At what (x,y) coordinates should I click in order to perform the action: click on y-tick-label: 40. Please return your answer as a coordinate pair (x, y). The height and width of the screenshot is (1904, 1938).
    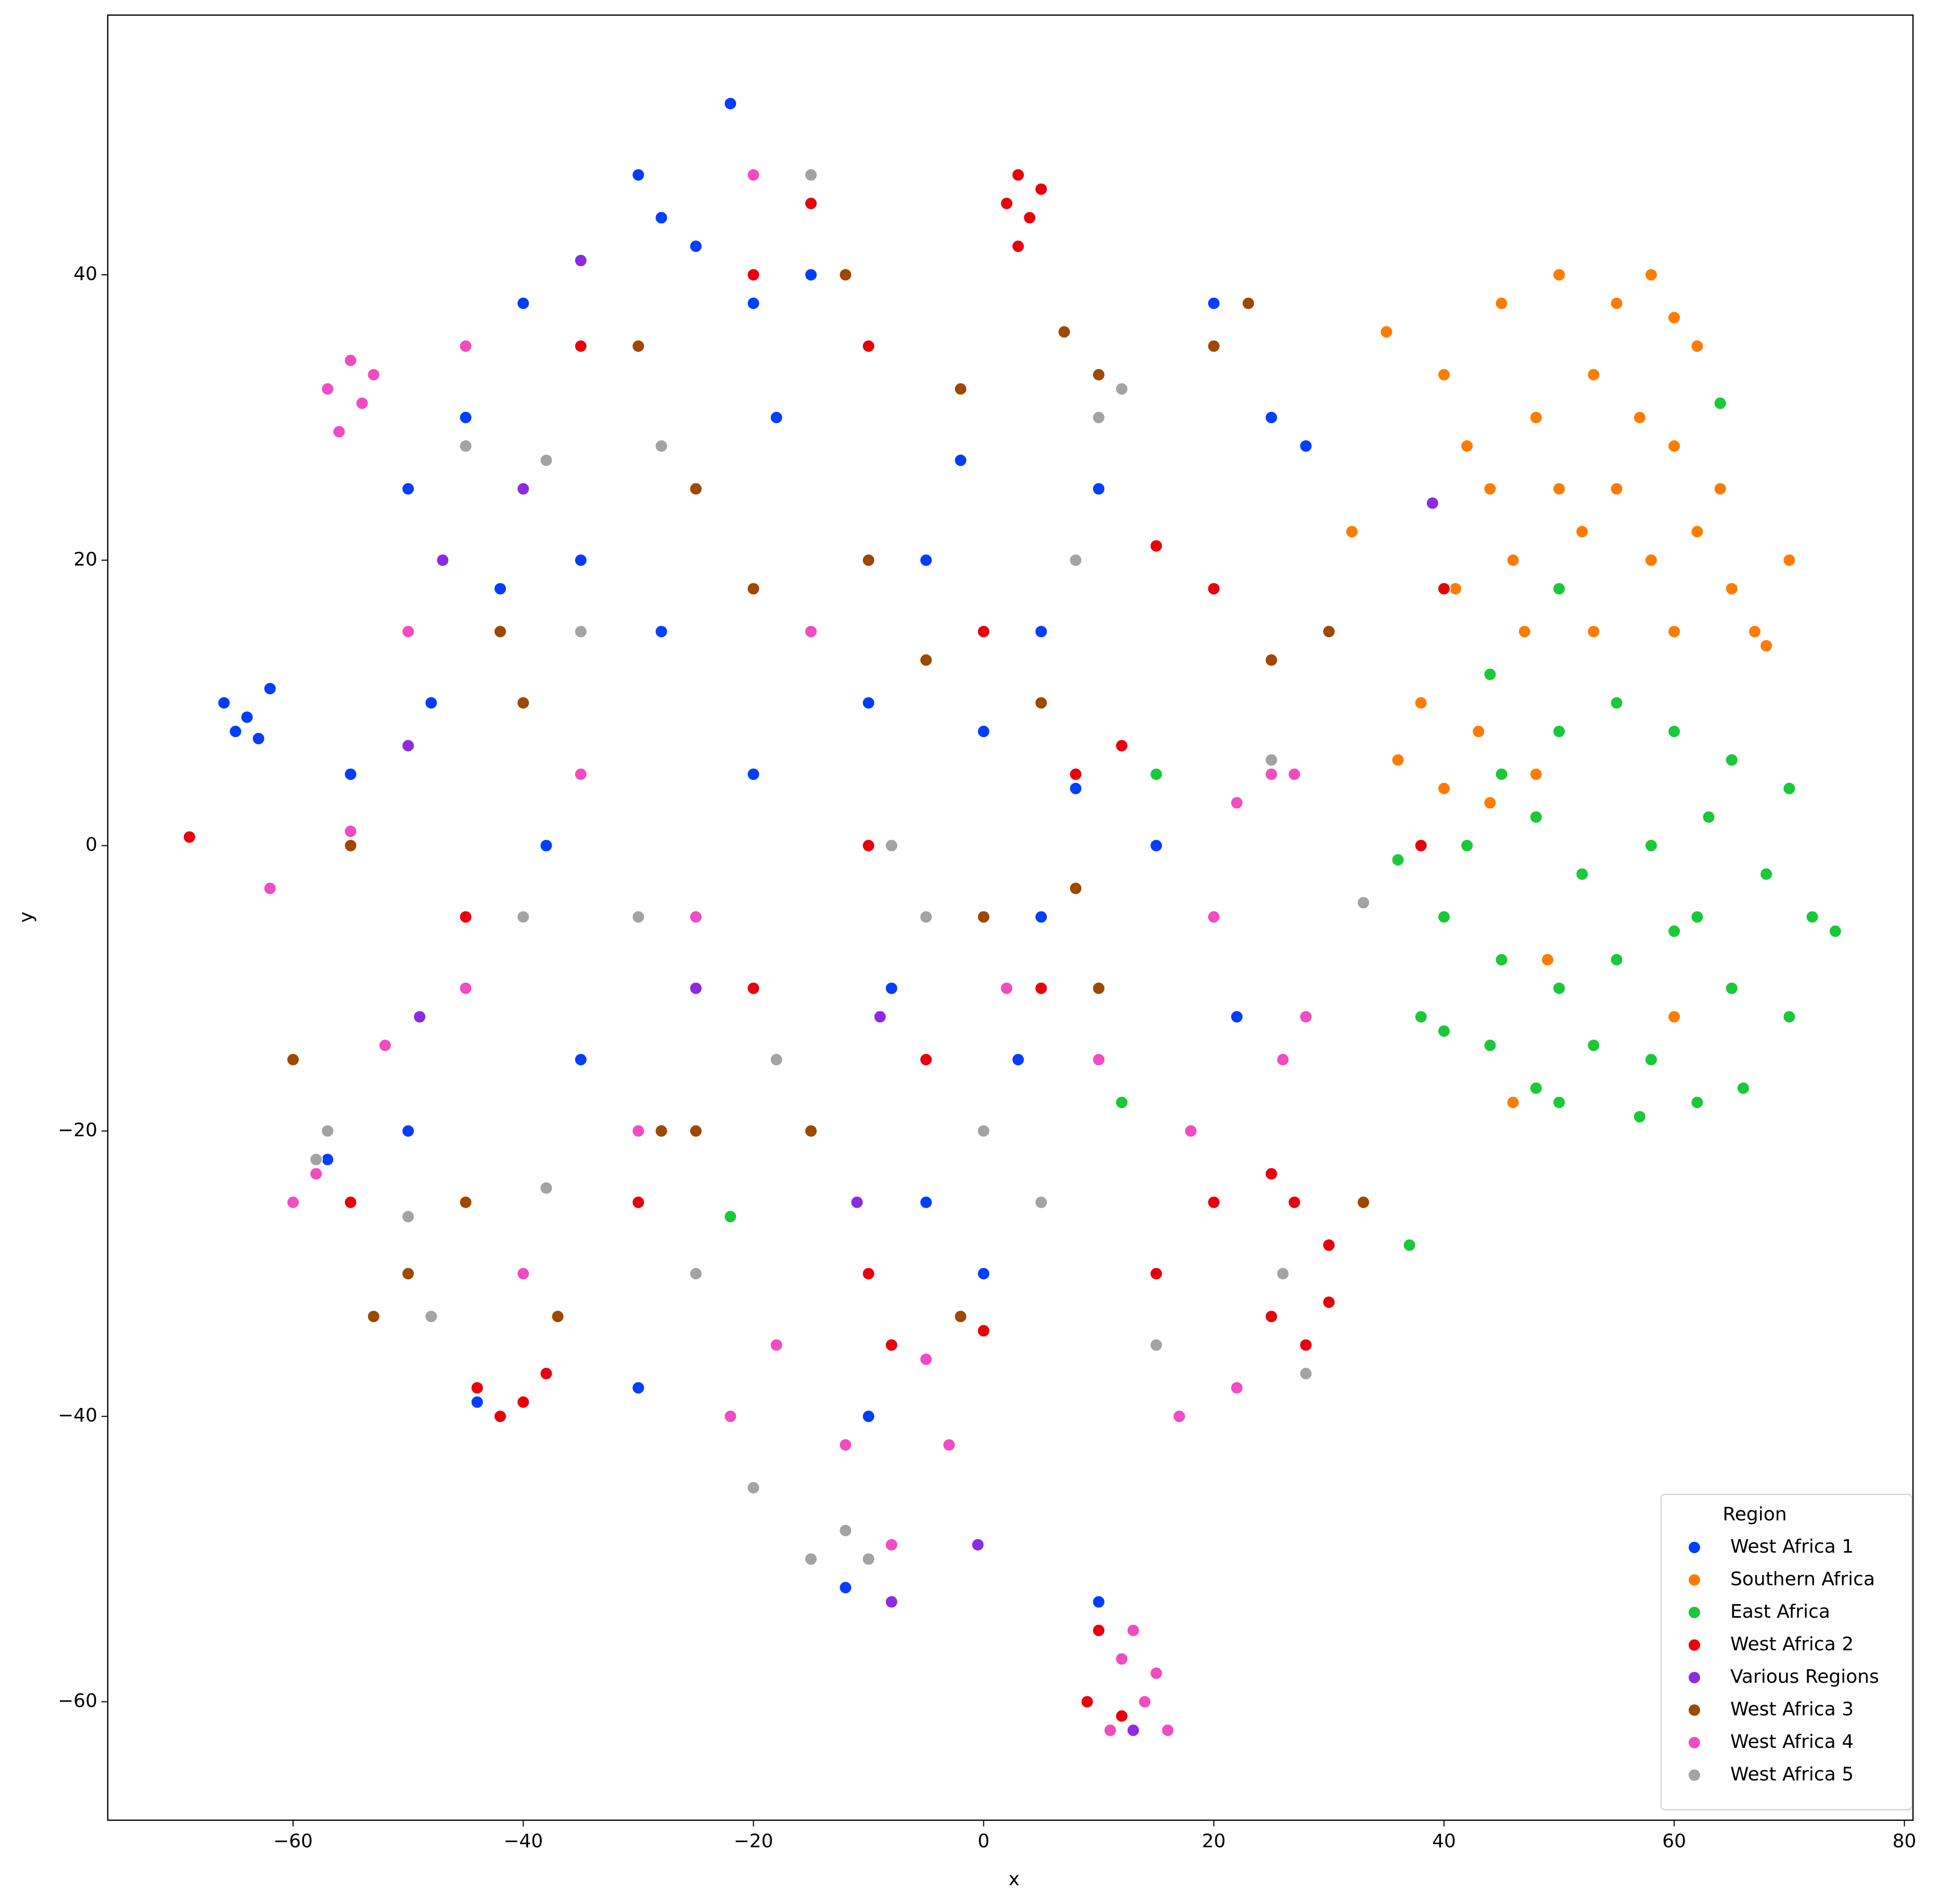
    Looking at the image, I should click on (85, 274).